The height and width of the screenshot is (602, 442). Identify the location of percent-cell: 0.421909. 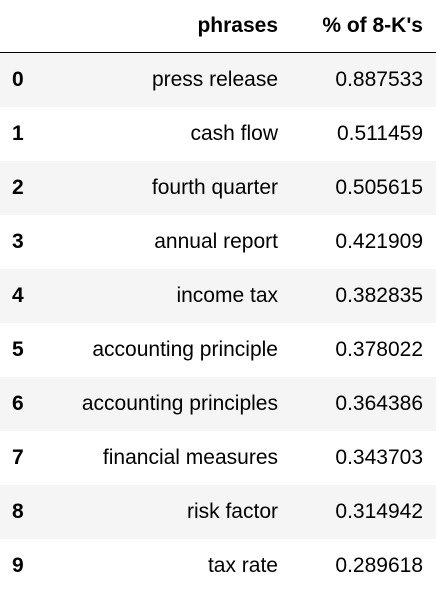
(379, 241).